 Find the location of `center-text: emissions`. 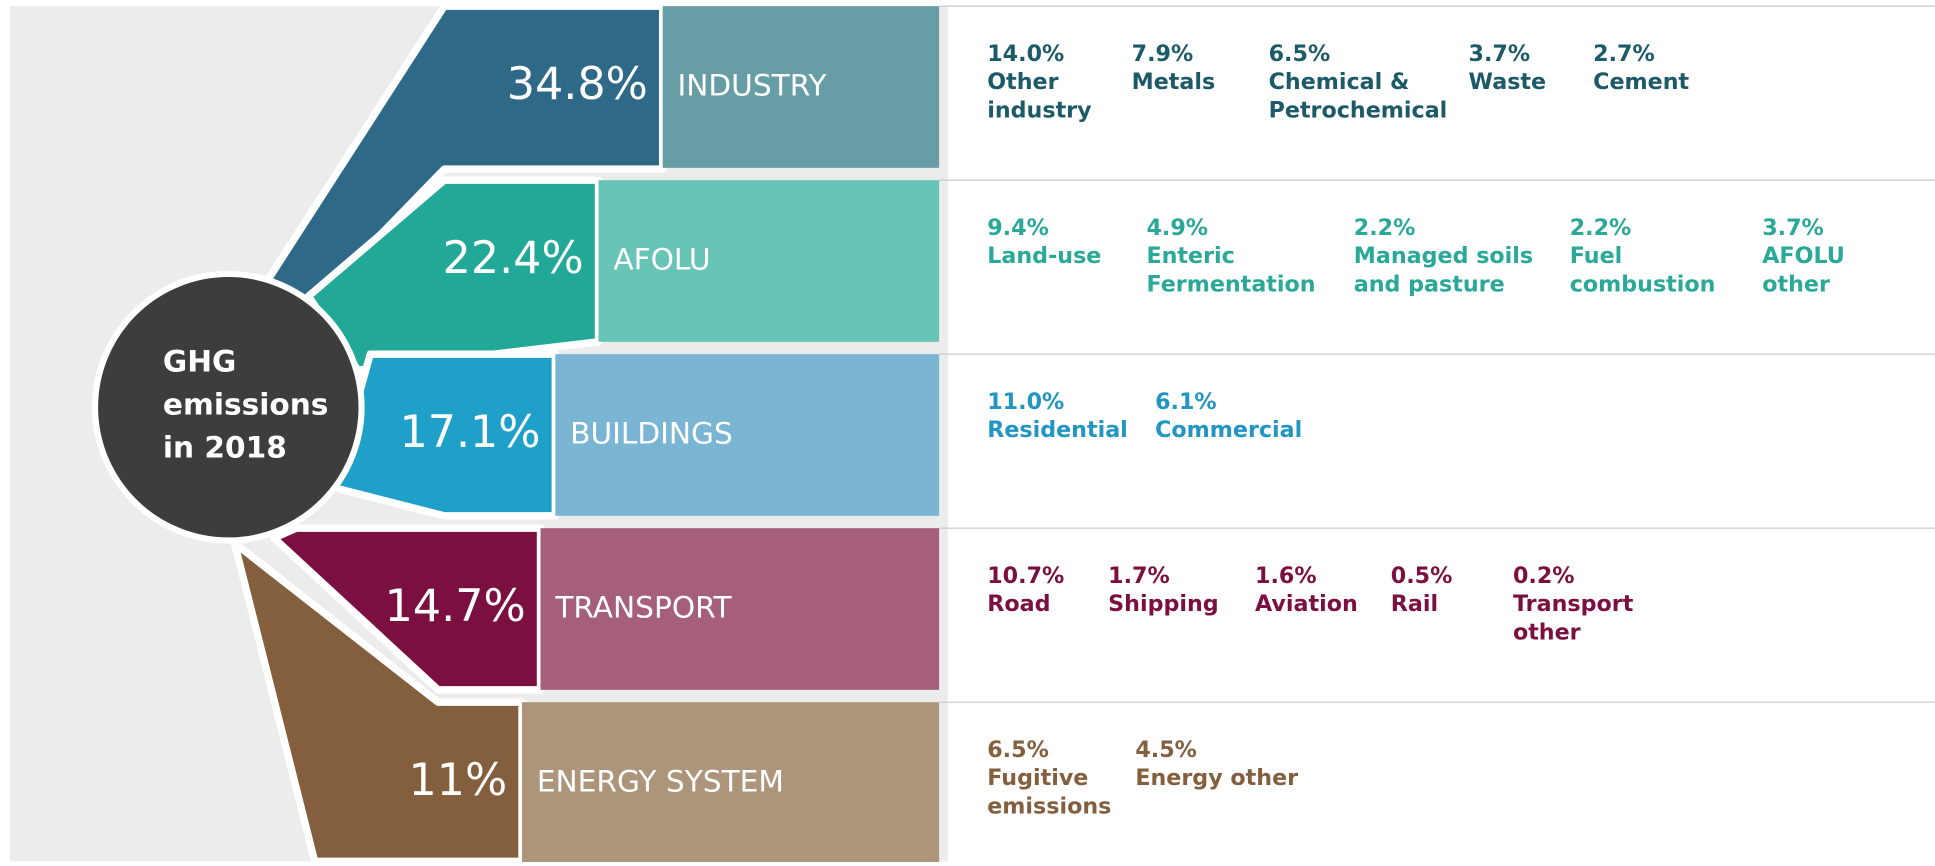

center-text: emissions is located at coordinates (246, 405).